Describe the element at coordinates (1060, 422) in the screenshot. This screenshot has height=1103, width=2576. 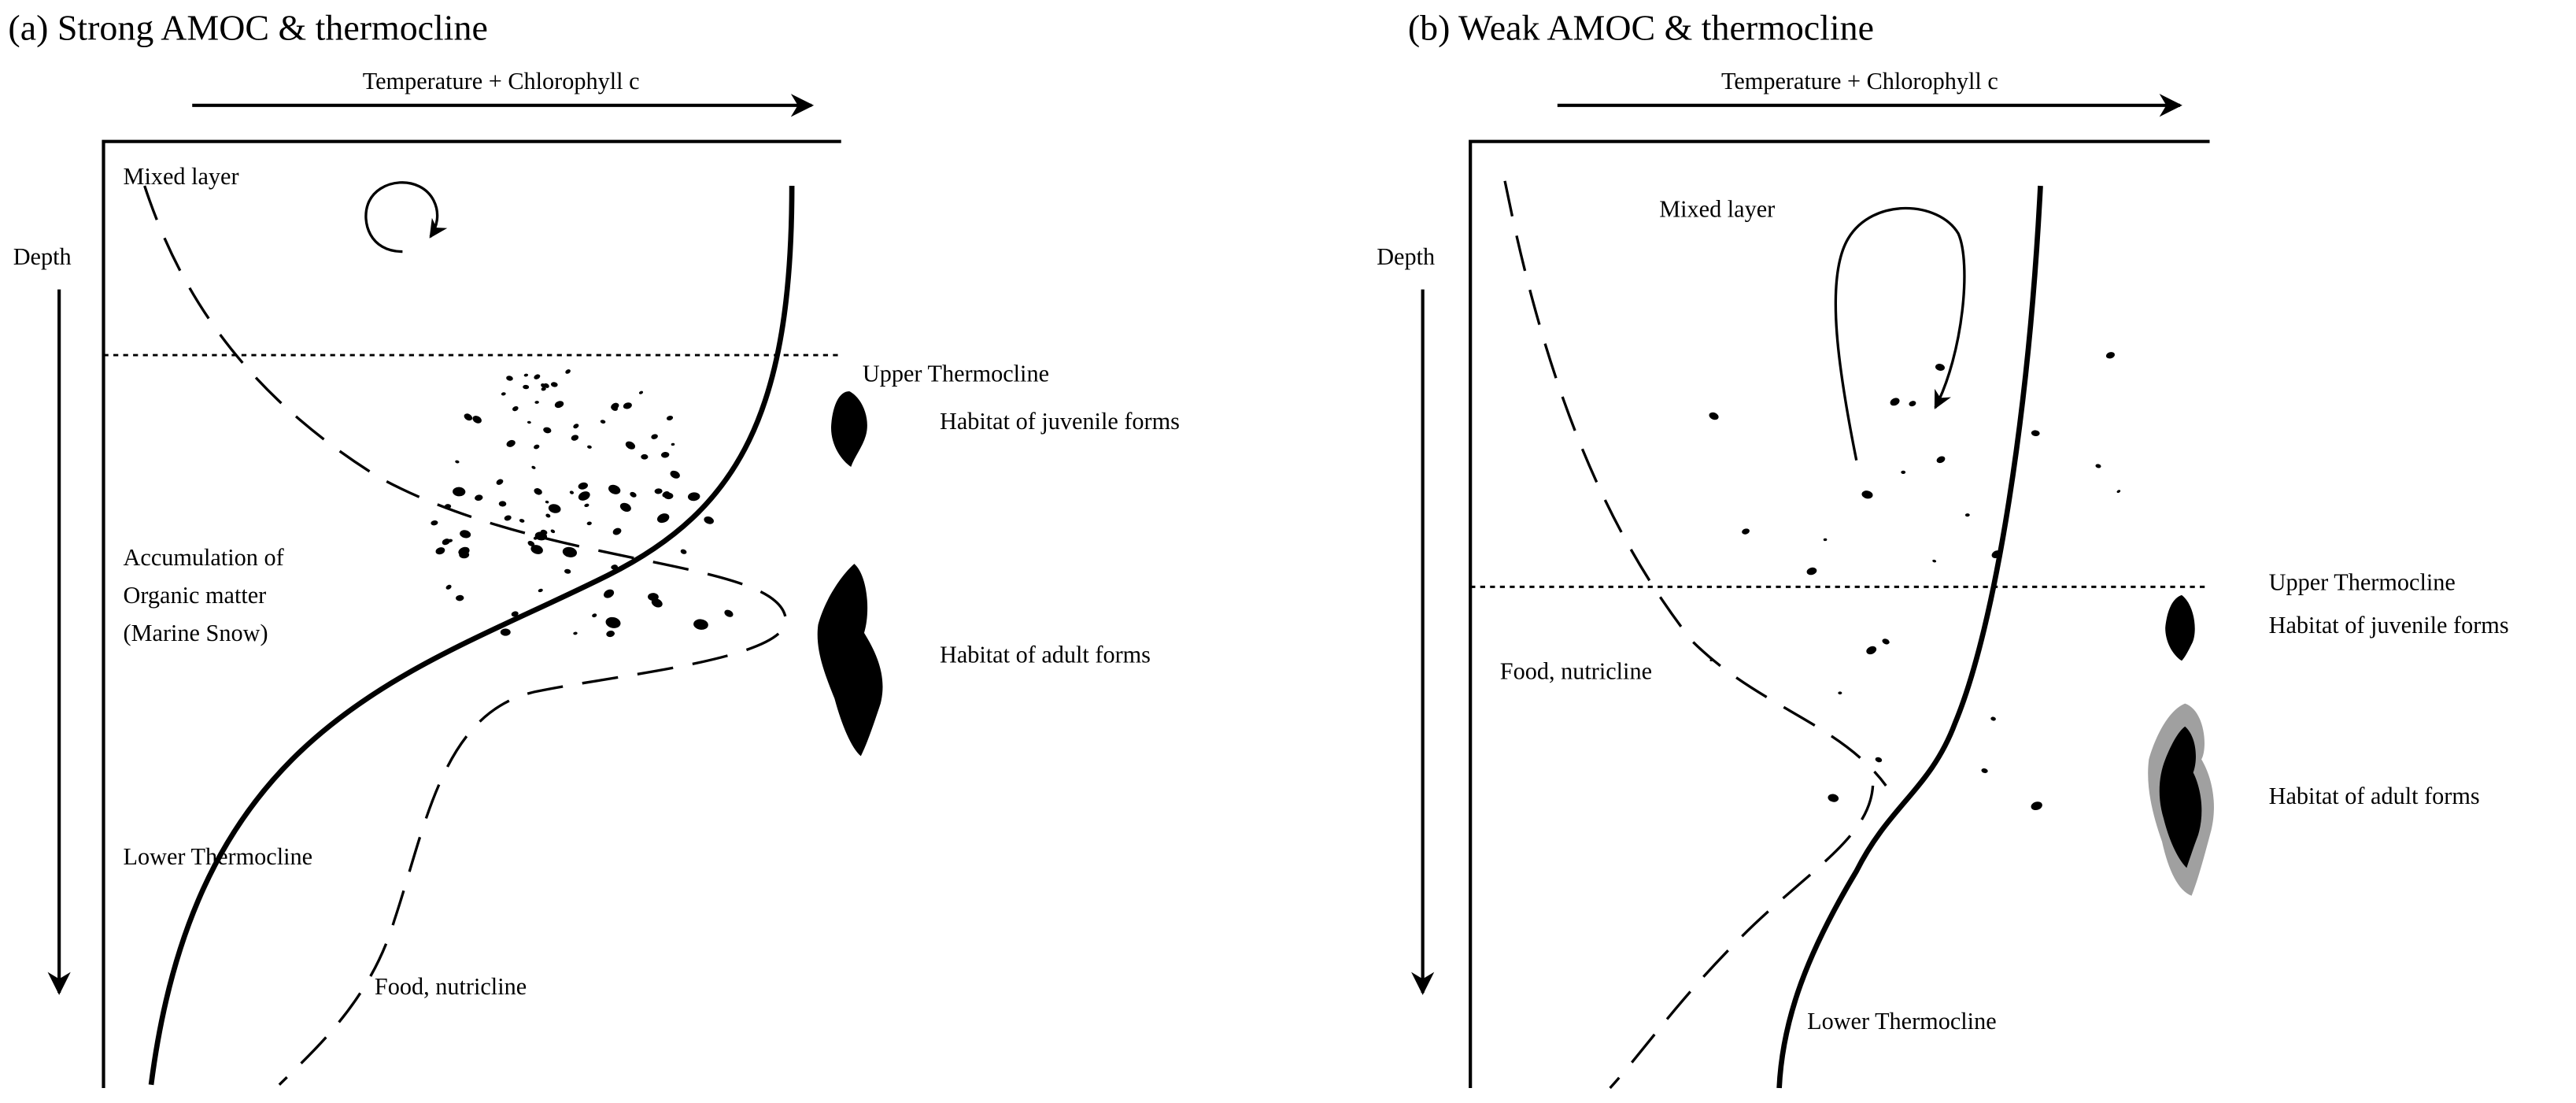
I see `panel-a-juvenile-label: Habitat of juvenile forms` at that location.